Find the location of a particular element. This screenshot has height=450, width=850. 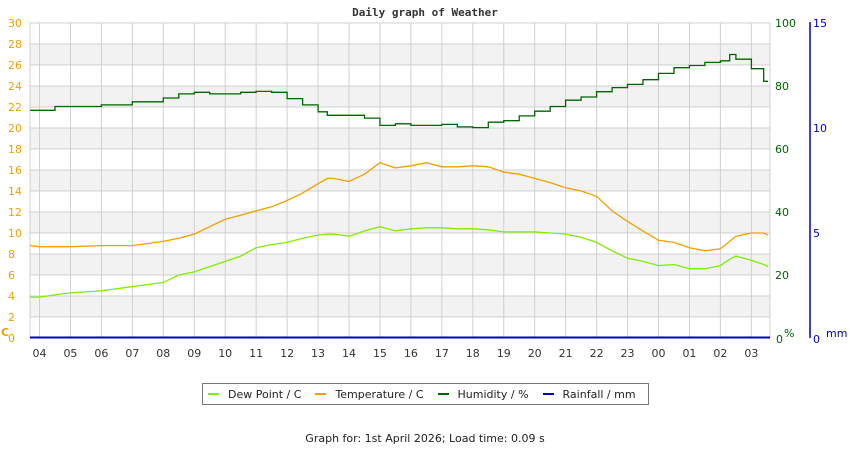

x-tick-label: 07 is located at coordinates (132, 353).